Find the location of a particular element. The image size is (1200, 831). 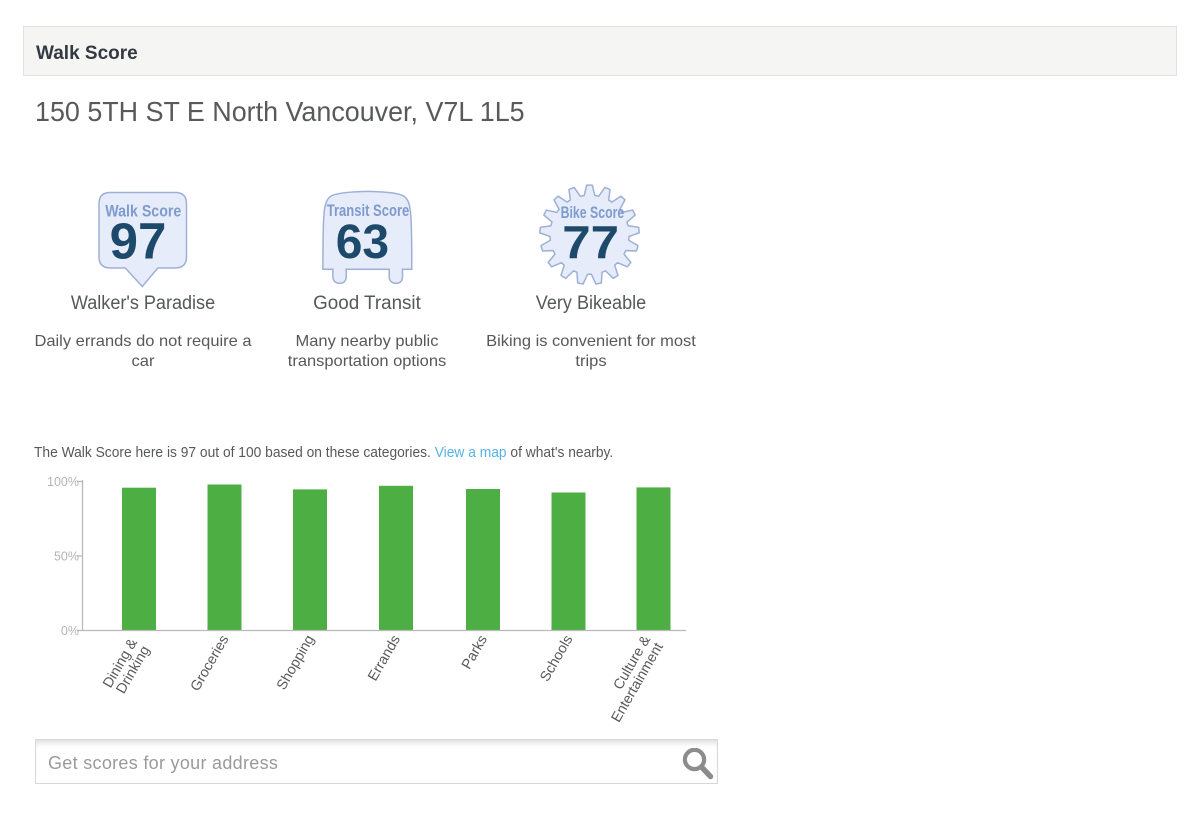

svg-text: Errands is located at coordinates (384, 658).